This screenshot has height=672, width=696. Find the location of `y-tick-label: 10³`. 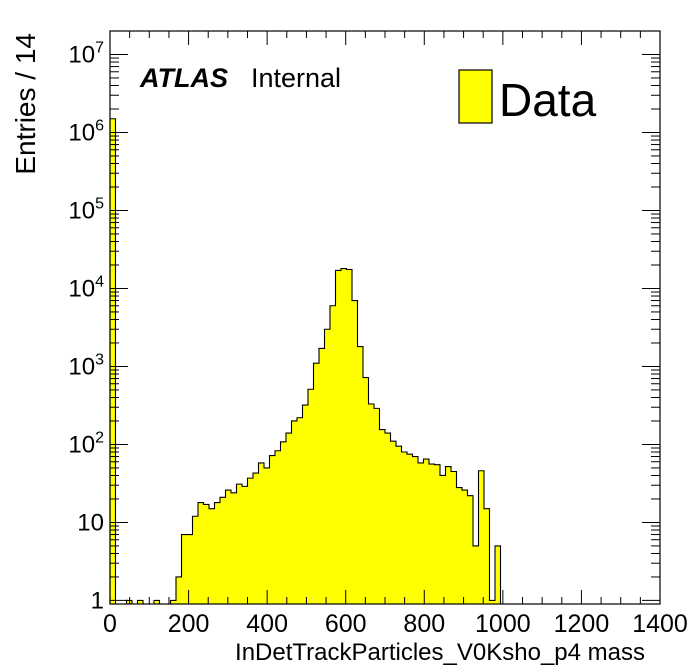

y-tick-label: 10³ is located at coordinates (86, 365).